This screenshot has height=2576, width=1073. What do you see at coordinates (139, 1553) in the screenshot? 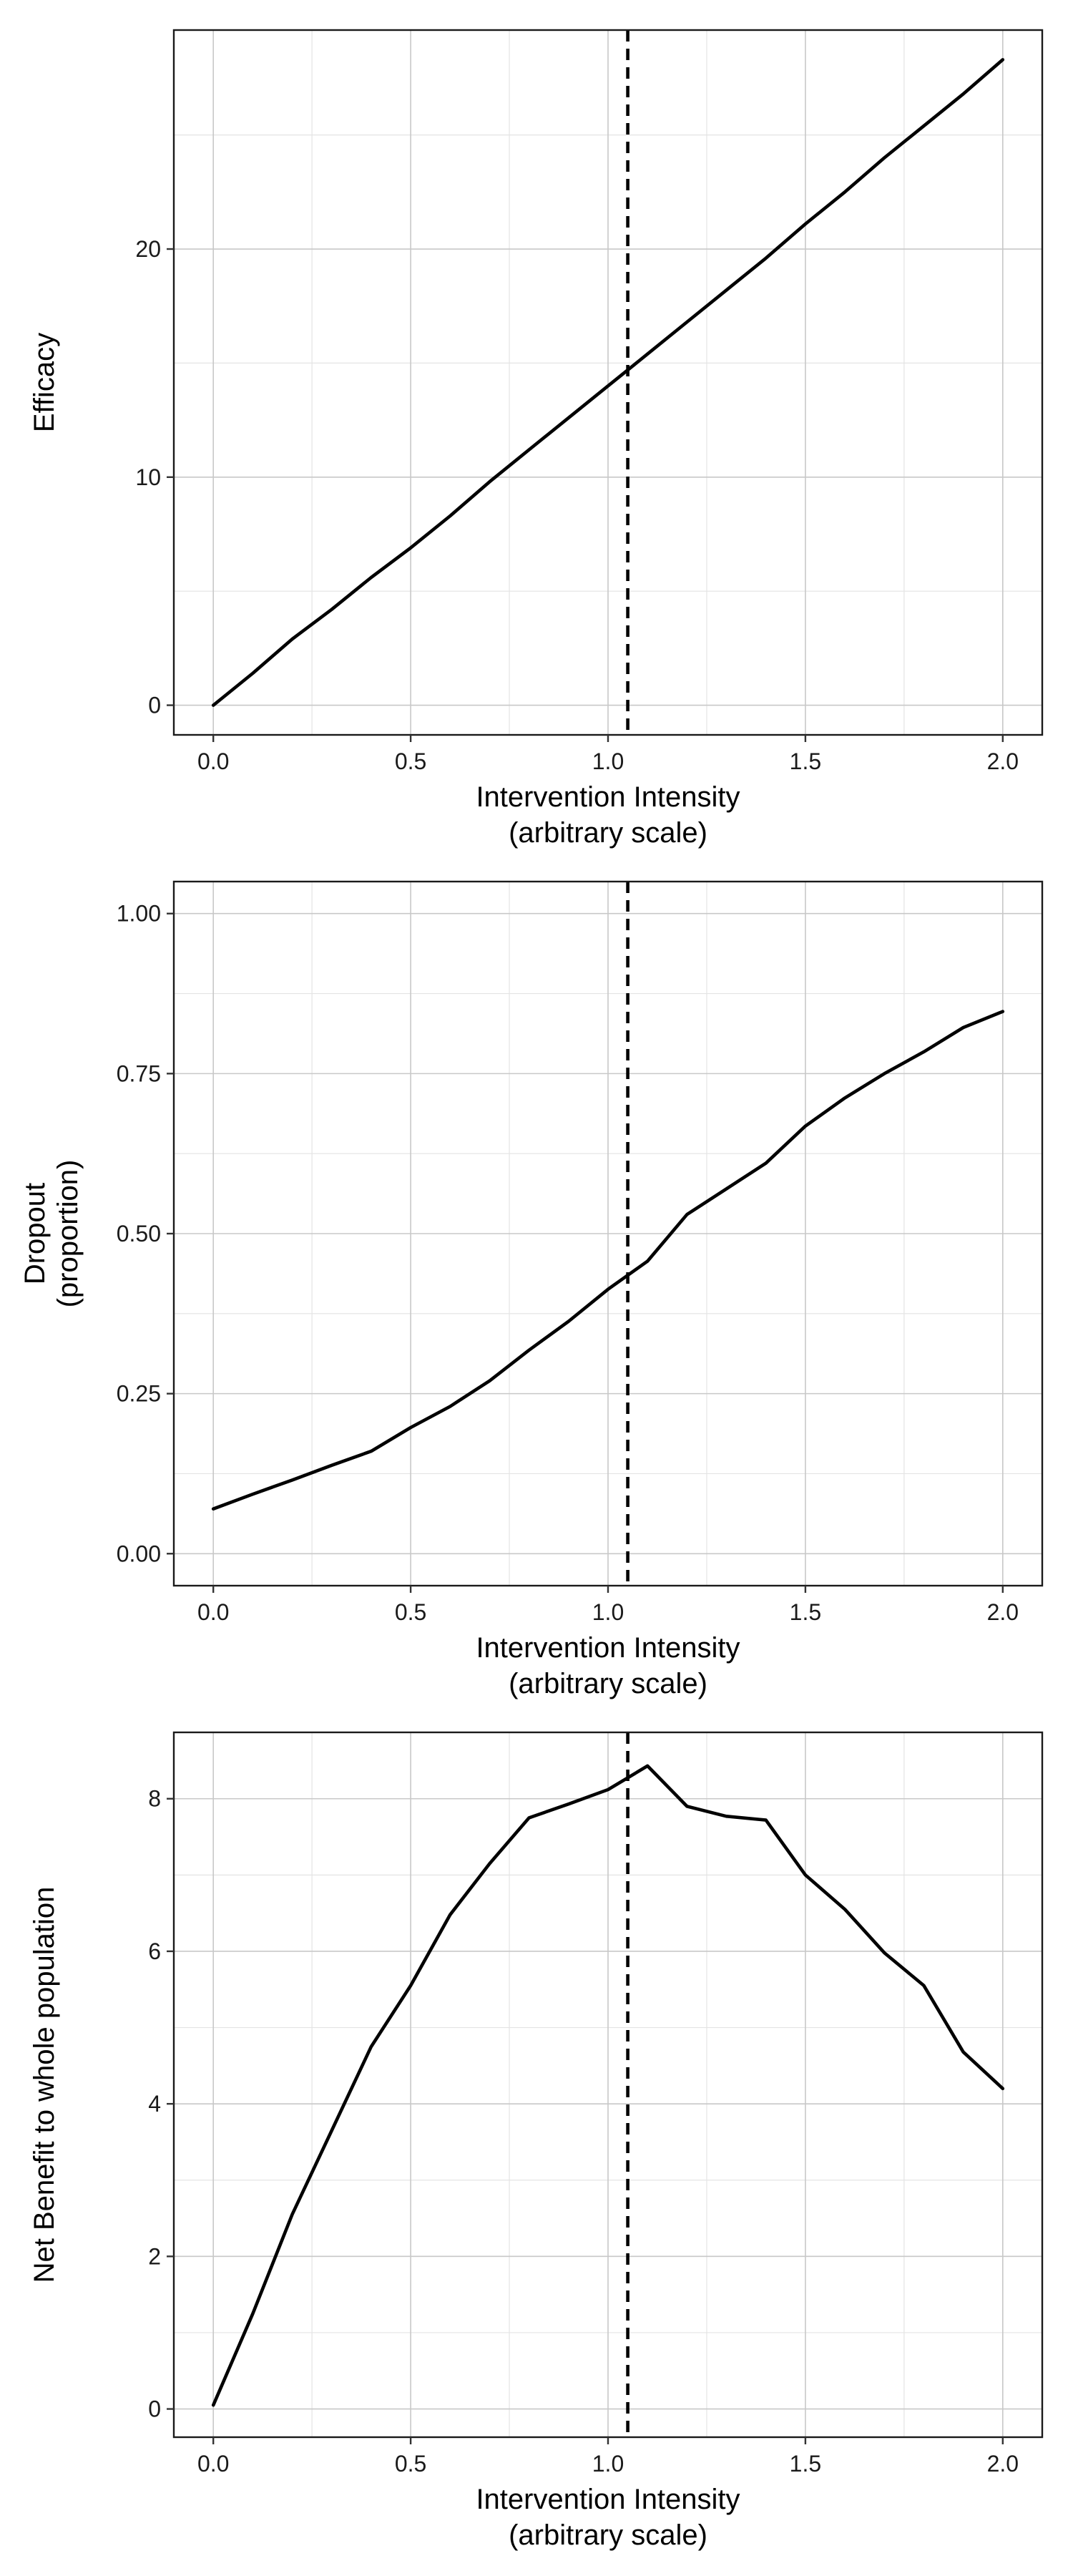
I see `y-tick-label: 0.00` at bounding box center [139, 1553].